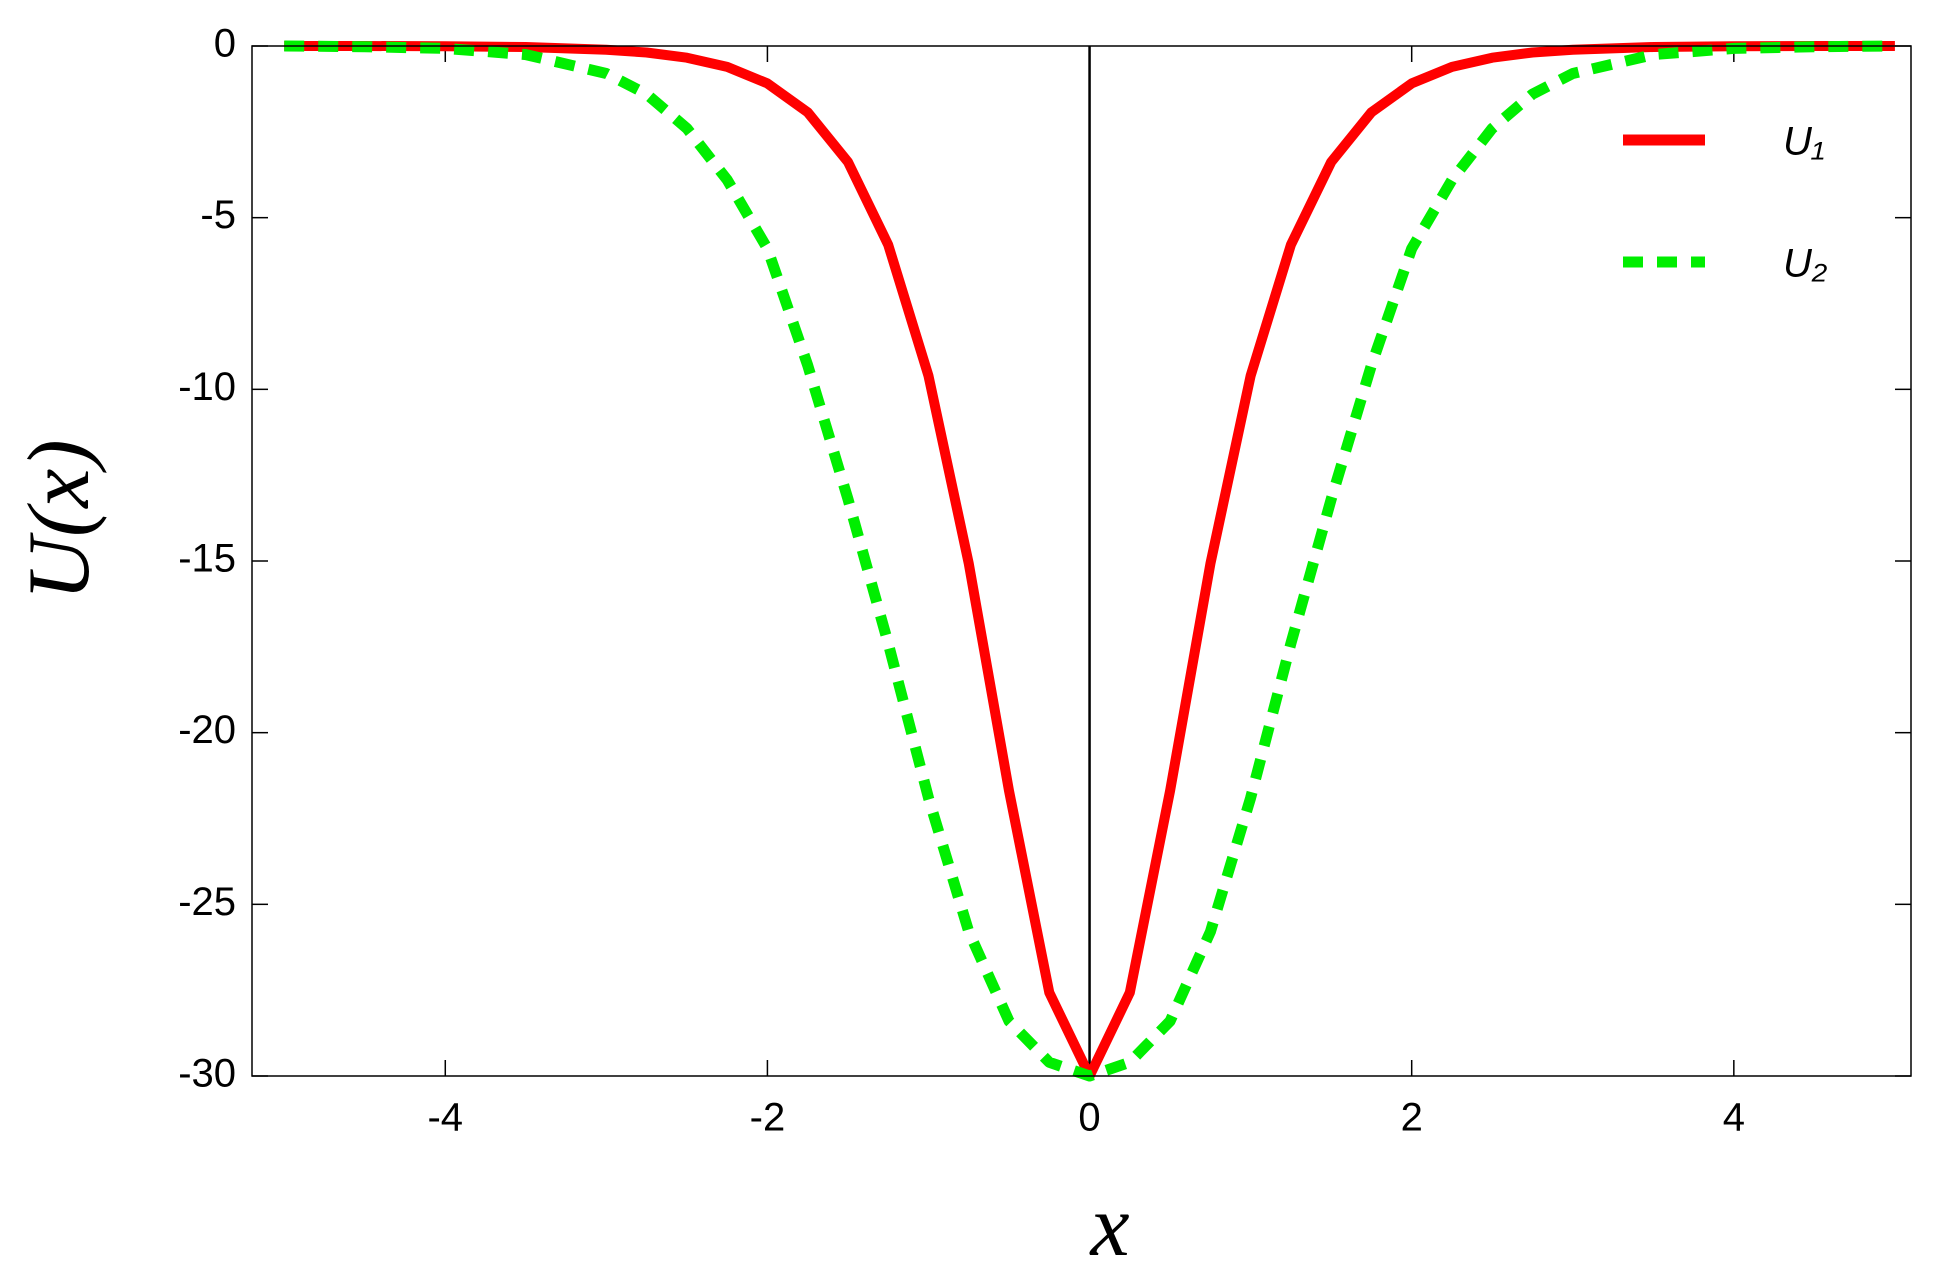 The image size is (1948, 1285). Describe the element at coordinates (59, 519) in the screenshot. I see `y-axis-label: U(x)` at that location.